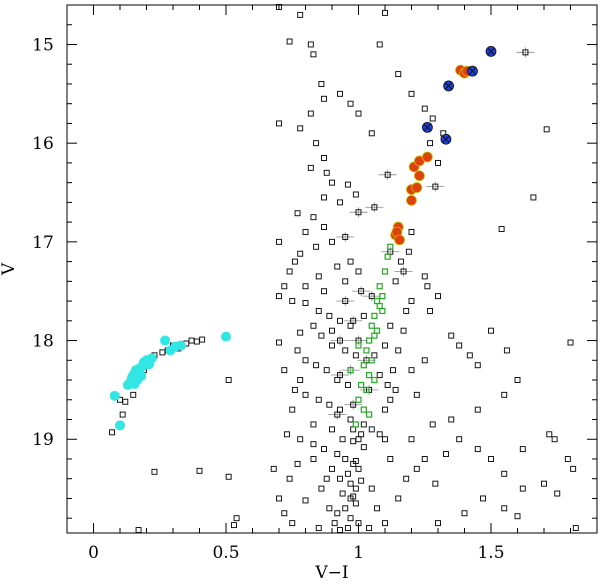  I want to click on y-tick-label: 18, so click(43, 342).